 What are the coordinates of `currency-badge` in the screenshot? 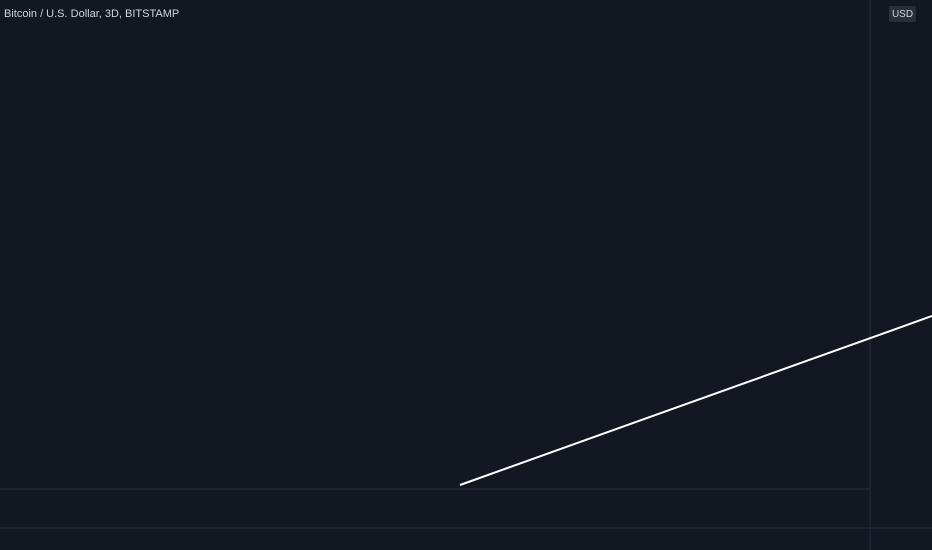 It's located at (902, 14).